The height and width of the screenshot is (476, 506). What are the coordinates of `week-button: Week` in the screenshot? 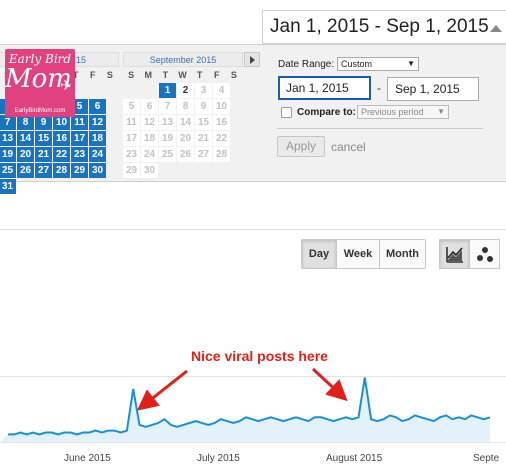 It's located at (358, 254).